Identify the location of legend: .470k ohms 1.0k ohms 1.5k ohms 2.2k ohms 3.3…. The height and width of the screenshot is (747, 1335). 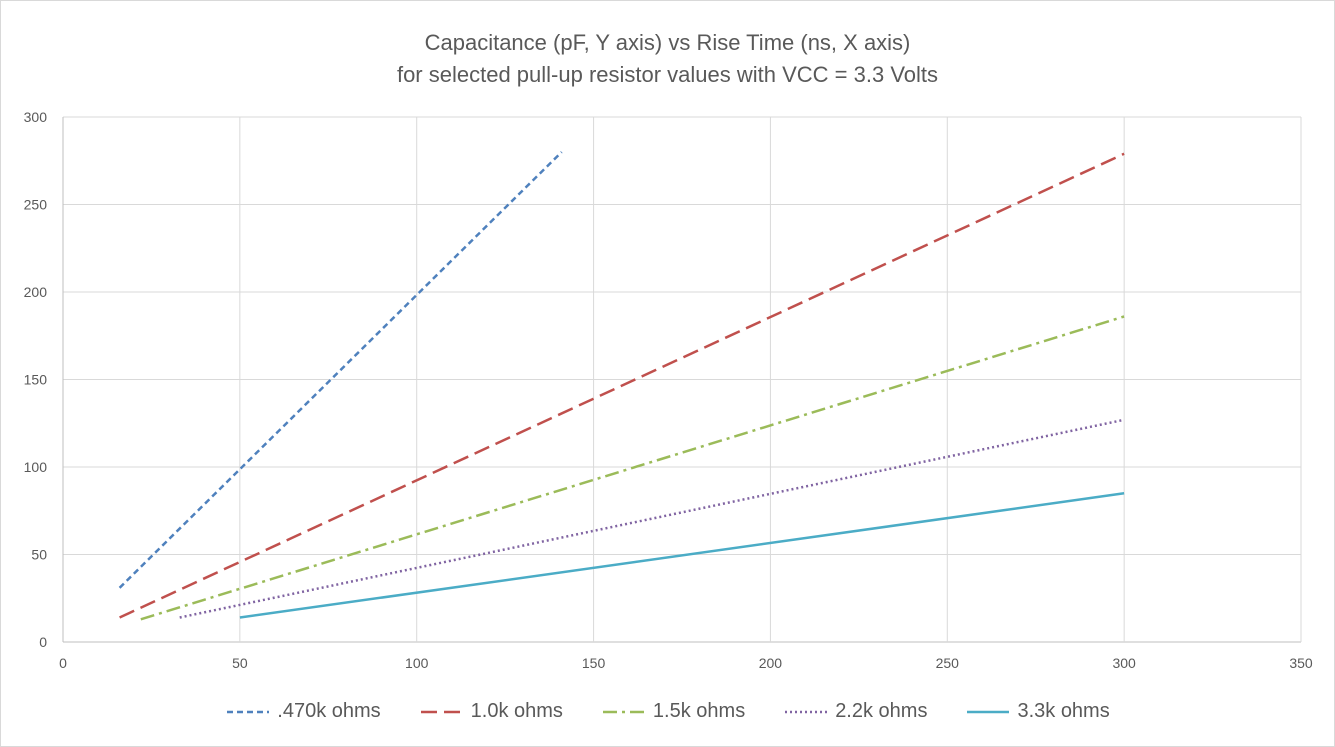
(667, 711).